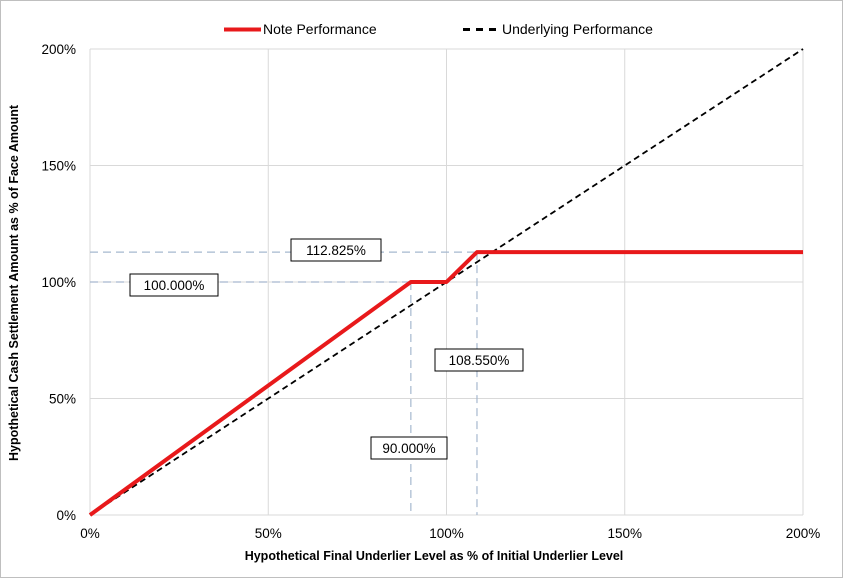 The image size is (843, 582). Describe the element at coordinates (446, 533) in the screenshot. I see `x-tick-label: 100%` at that location.